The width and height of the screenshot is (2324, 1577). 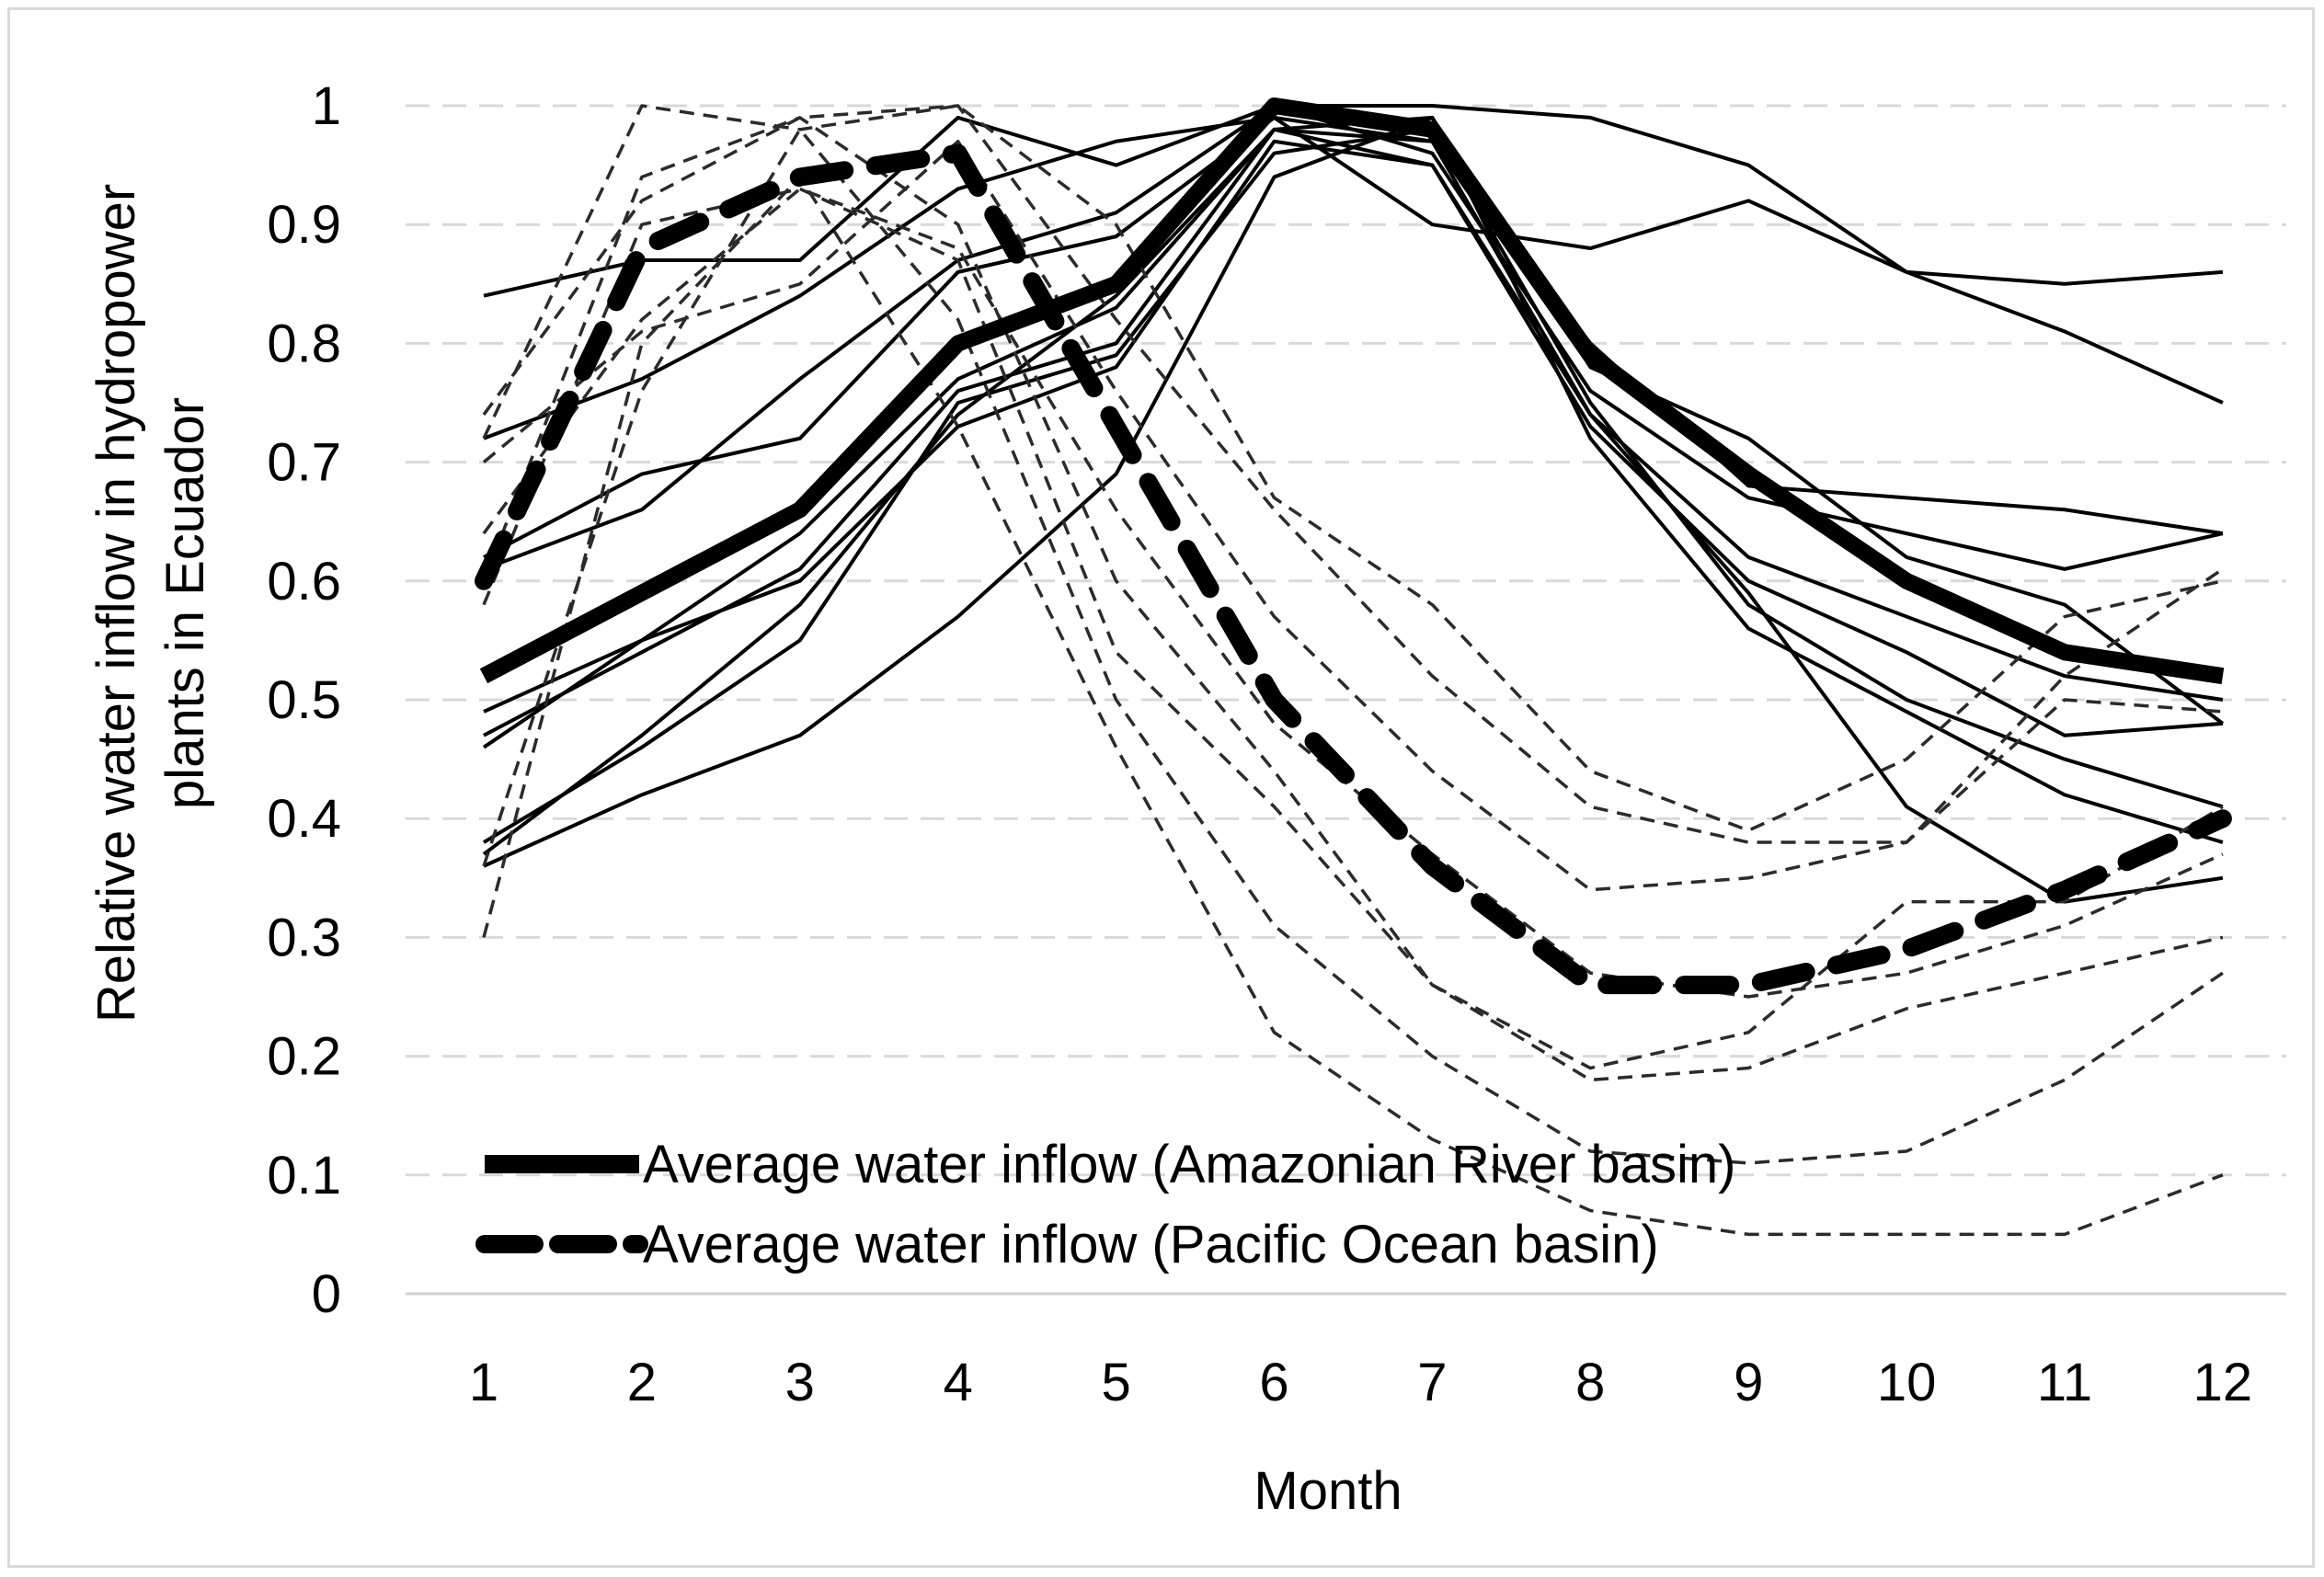 What do you see at coordinates (304, 581) in the screenshot?
I see `y-tick-label: 0.6` at bounding box center [304, 581].